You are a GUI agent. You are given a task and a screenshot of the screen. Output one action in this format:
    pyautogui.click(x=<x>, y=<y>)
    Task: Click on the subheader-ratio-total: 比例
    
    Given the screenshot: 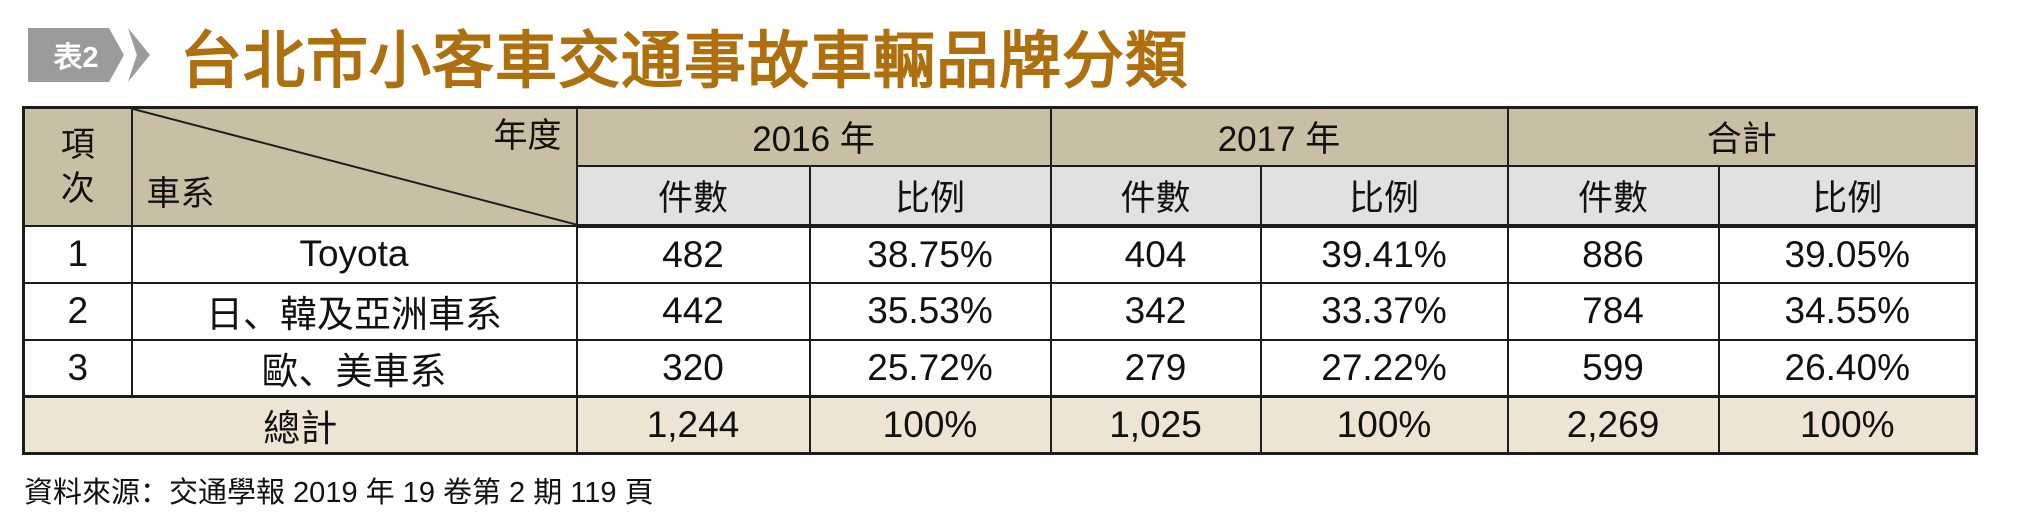 What is the action you would take?
    pyautogui.click(x=1847, y=196)
    